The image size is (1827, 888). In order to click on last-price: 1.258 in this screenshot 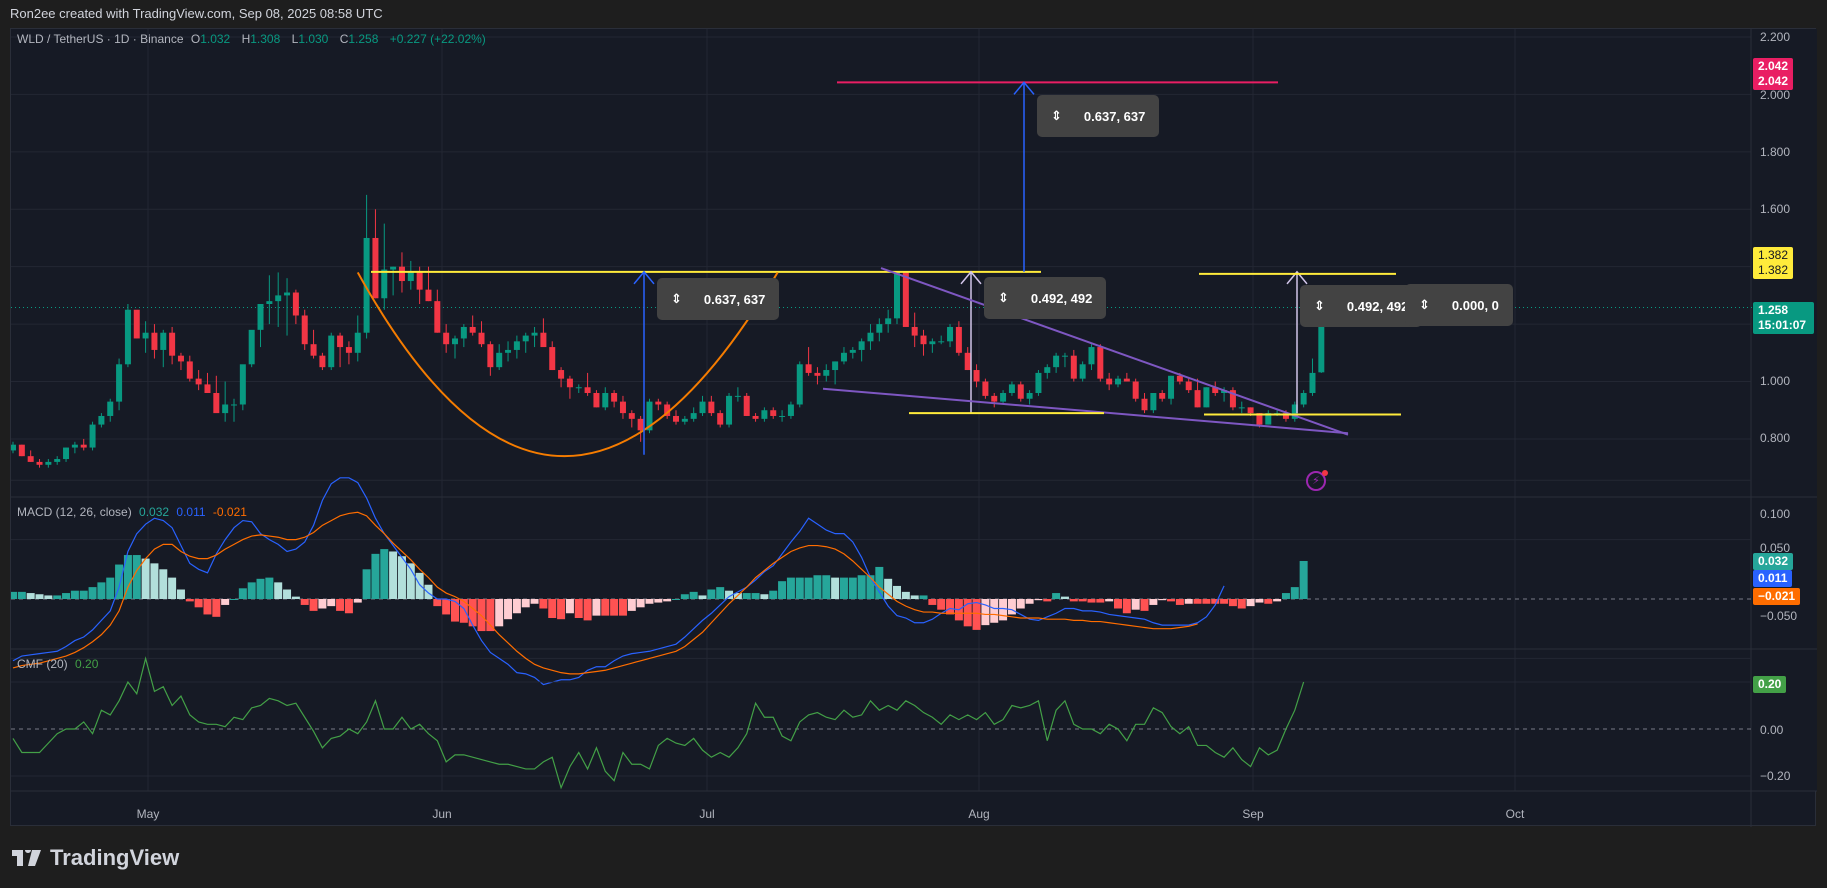, I will do `click(1773, 310)`.